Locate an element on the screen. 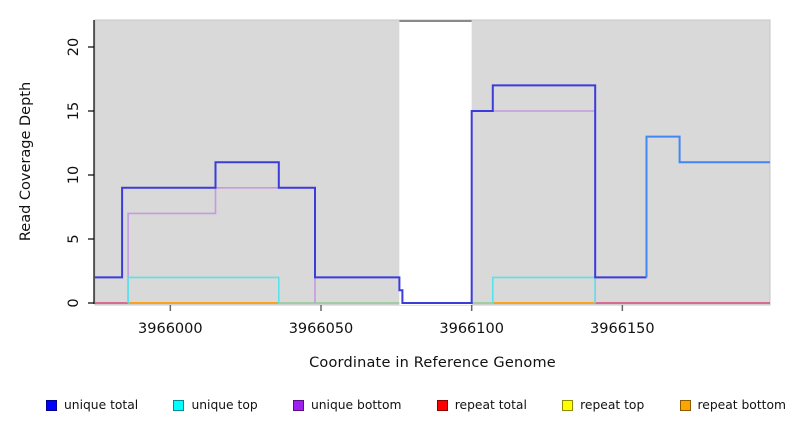 The height and width of the screenshot is (432, 792). legend-item-unique-total: unique total is located at coordinates (92, 405).